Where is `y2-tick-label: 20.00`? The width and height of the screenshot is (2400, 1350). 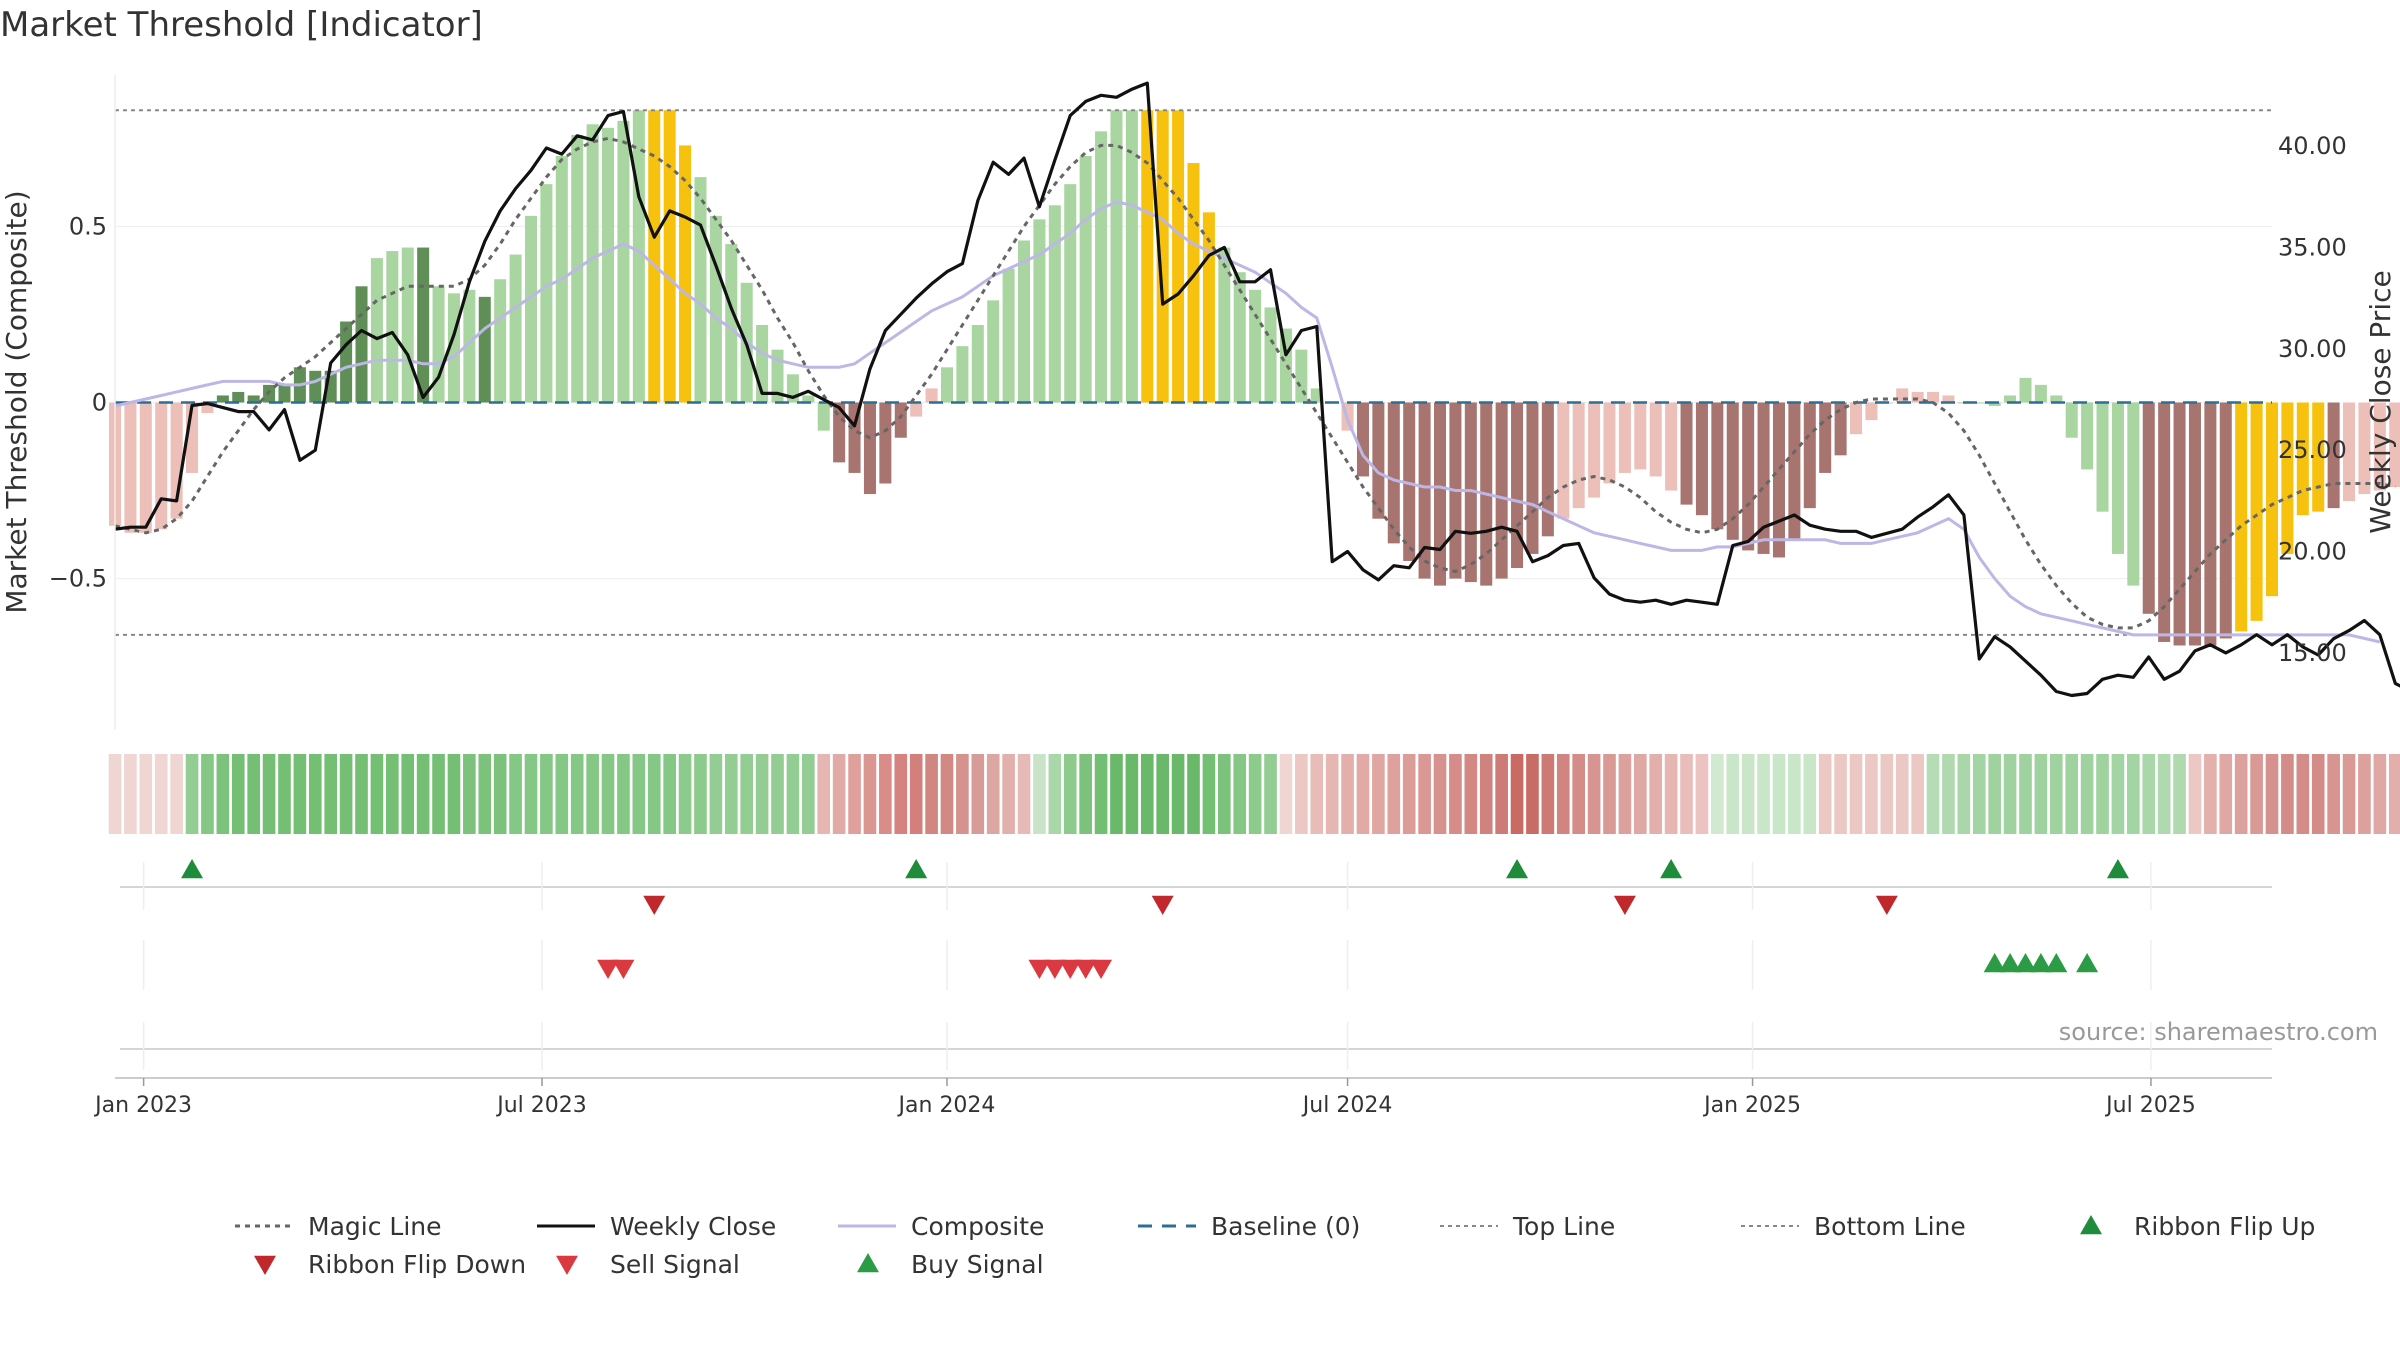
y2-tick-label: 20.00 is located at coordinates (2312, 552).